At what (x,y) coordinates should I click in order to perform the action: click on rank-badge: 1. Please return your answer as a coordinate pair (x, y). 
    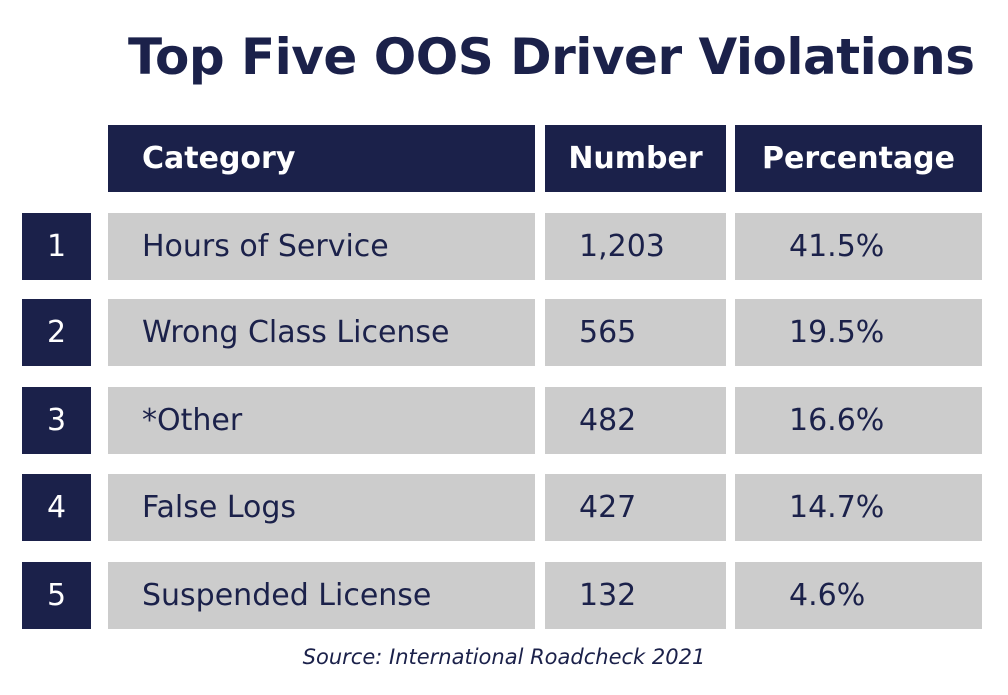
    Looking at the image, I should click on (56, 246).